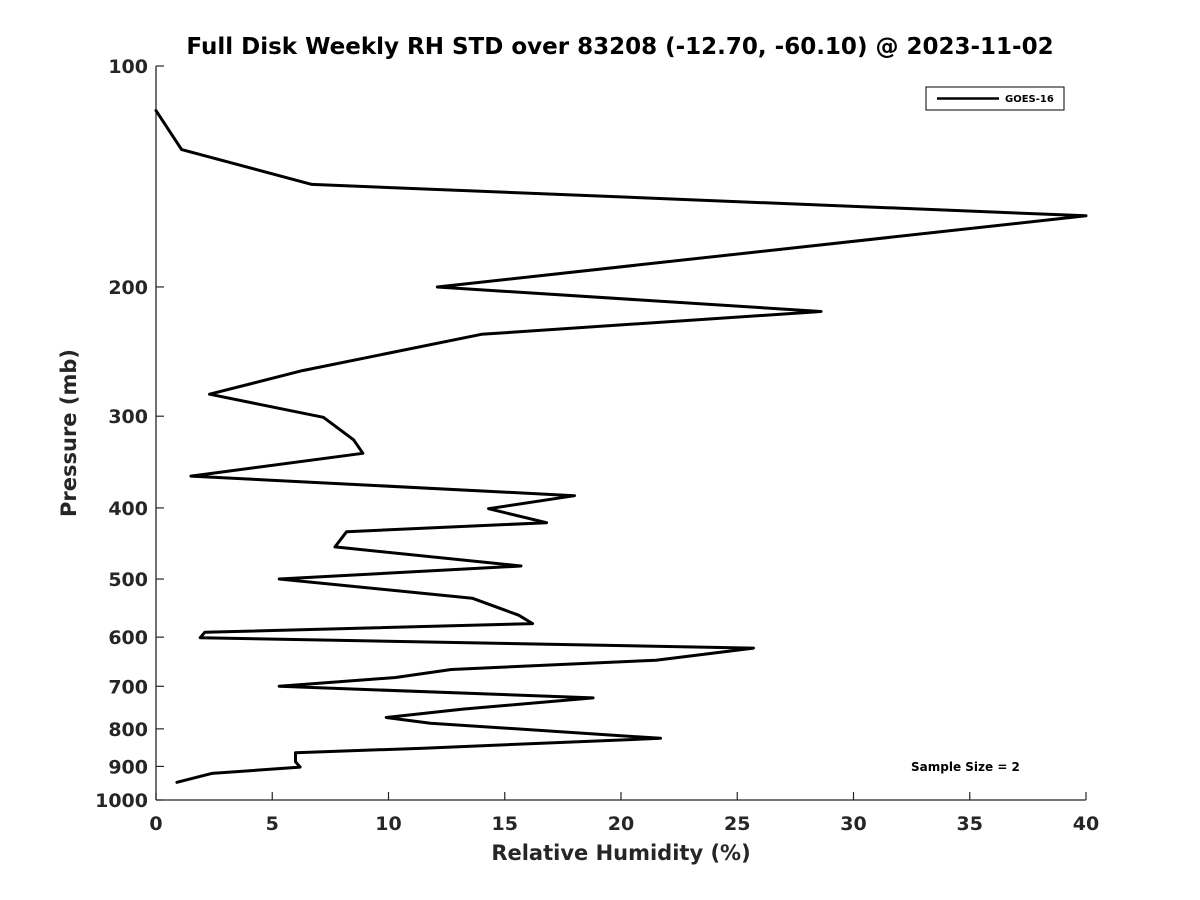 The image size is (1200, 900). I want to click on y-axis-label: Pressure (mb), so click(69, 433).